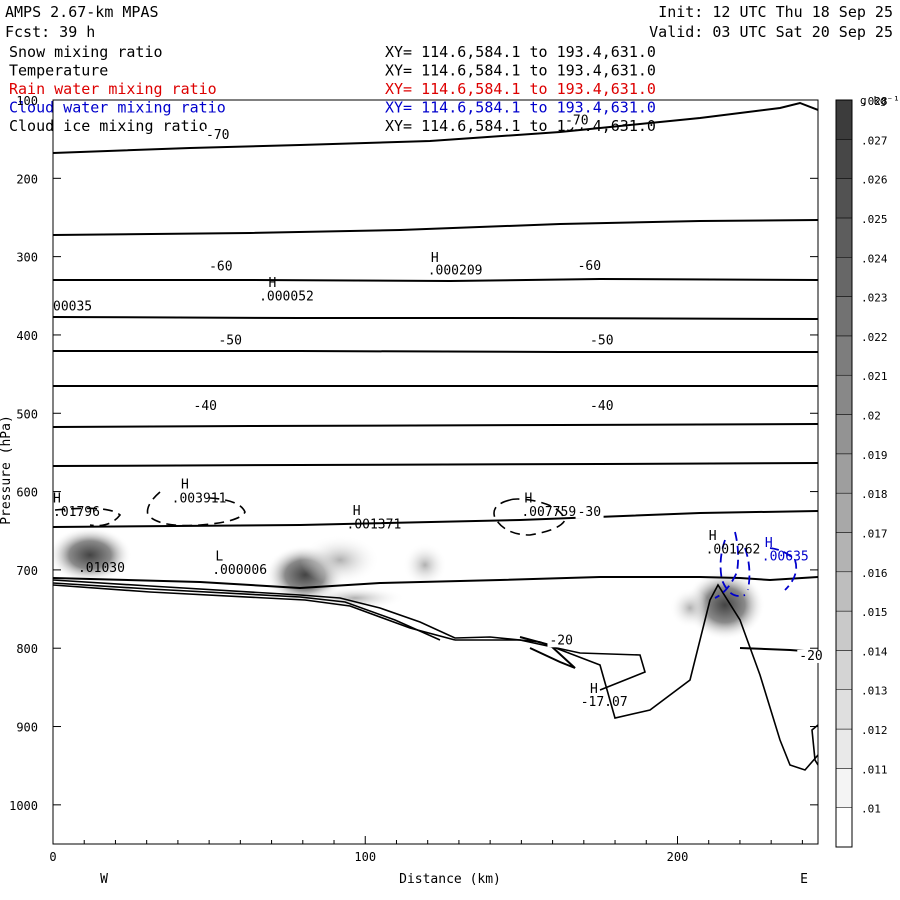 The height and width of the screenshot is (900, 900). What do you see at coordinates (874, 769) in the screenshot?
I see `colorbar-label: .011` at bounding box center [874, 769].